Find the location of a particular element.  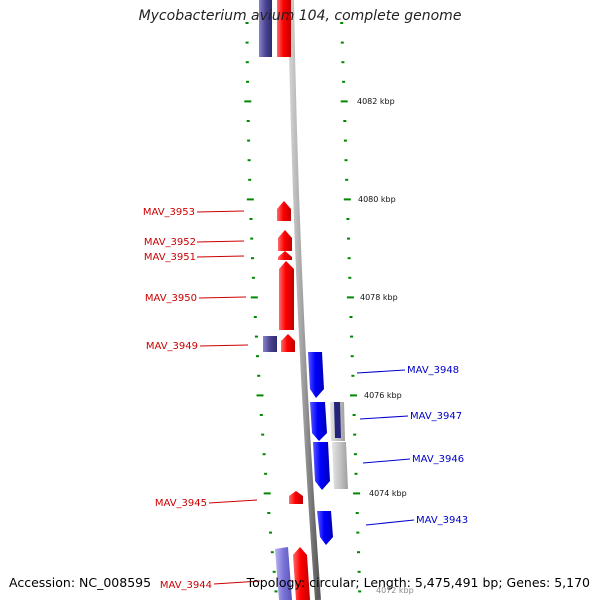

label-mav-3944: MAV_3944 is located at coordinates (186, 585).